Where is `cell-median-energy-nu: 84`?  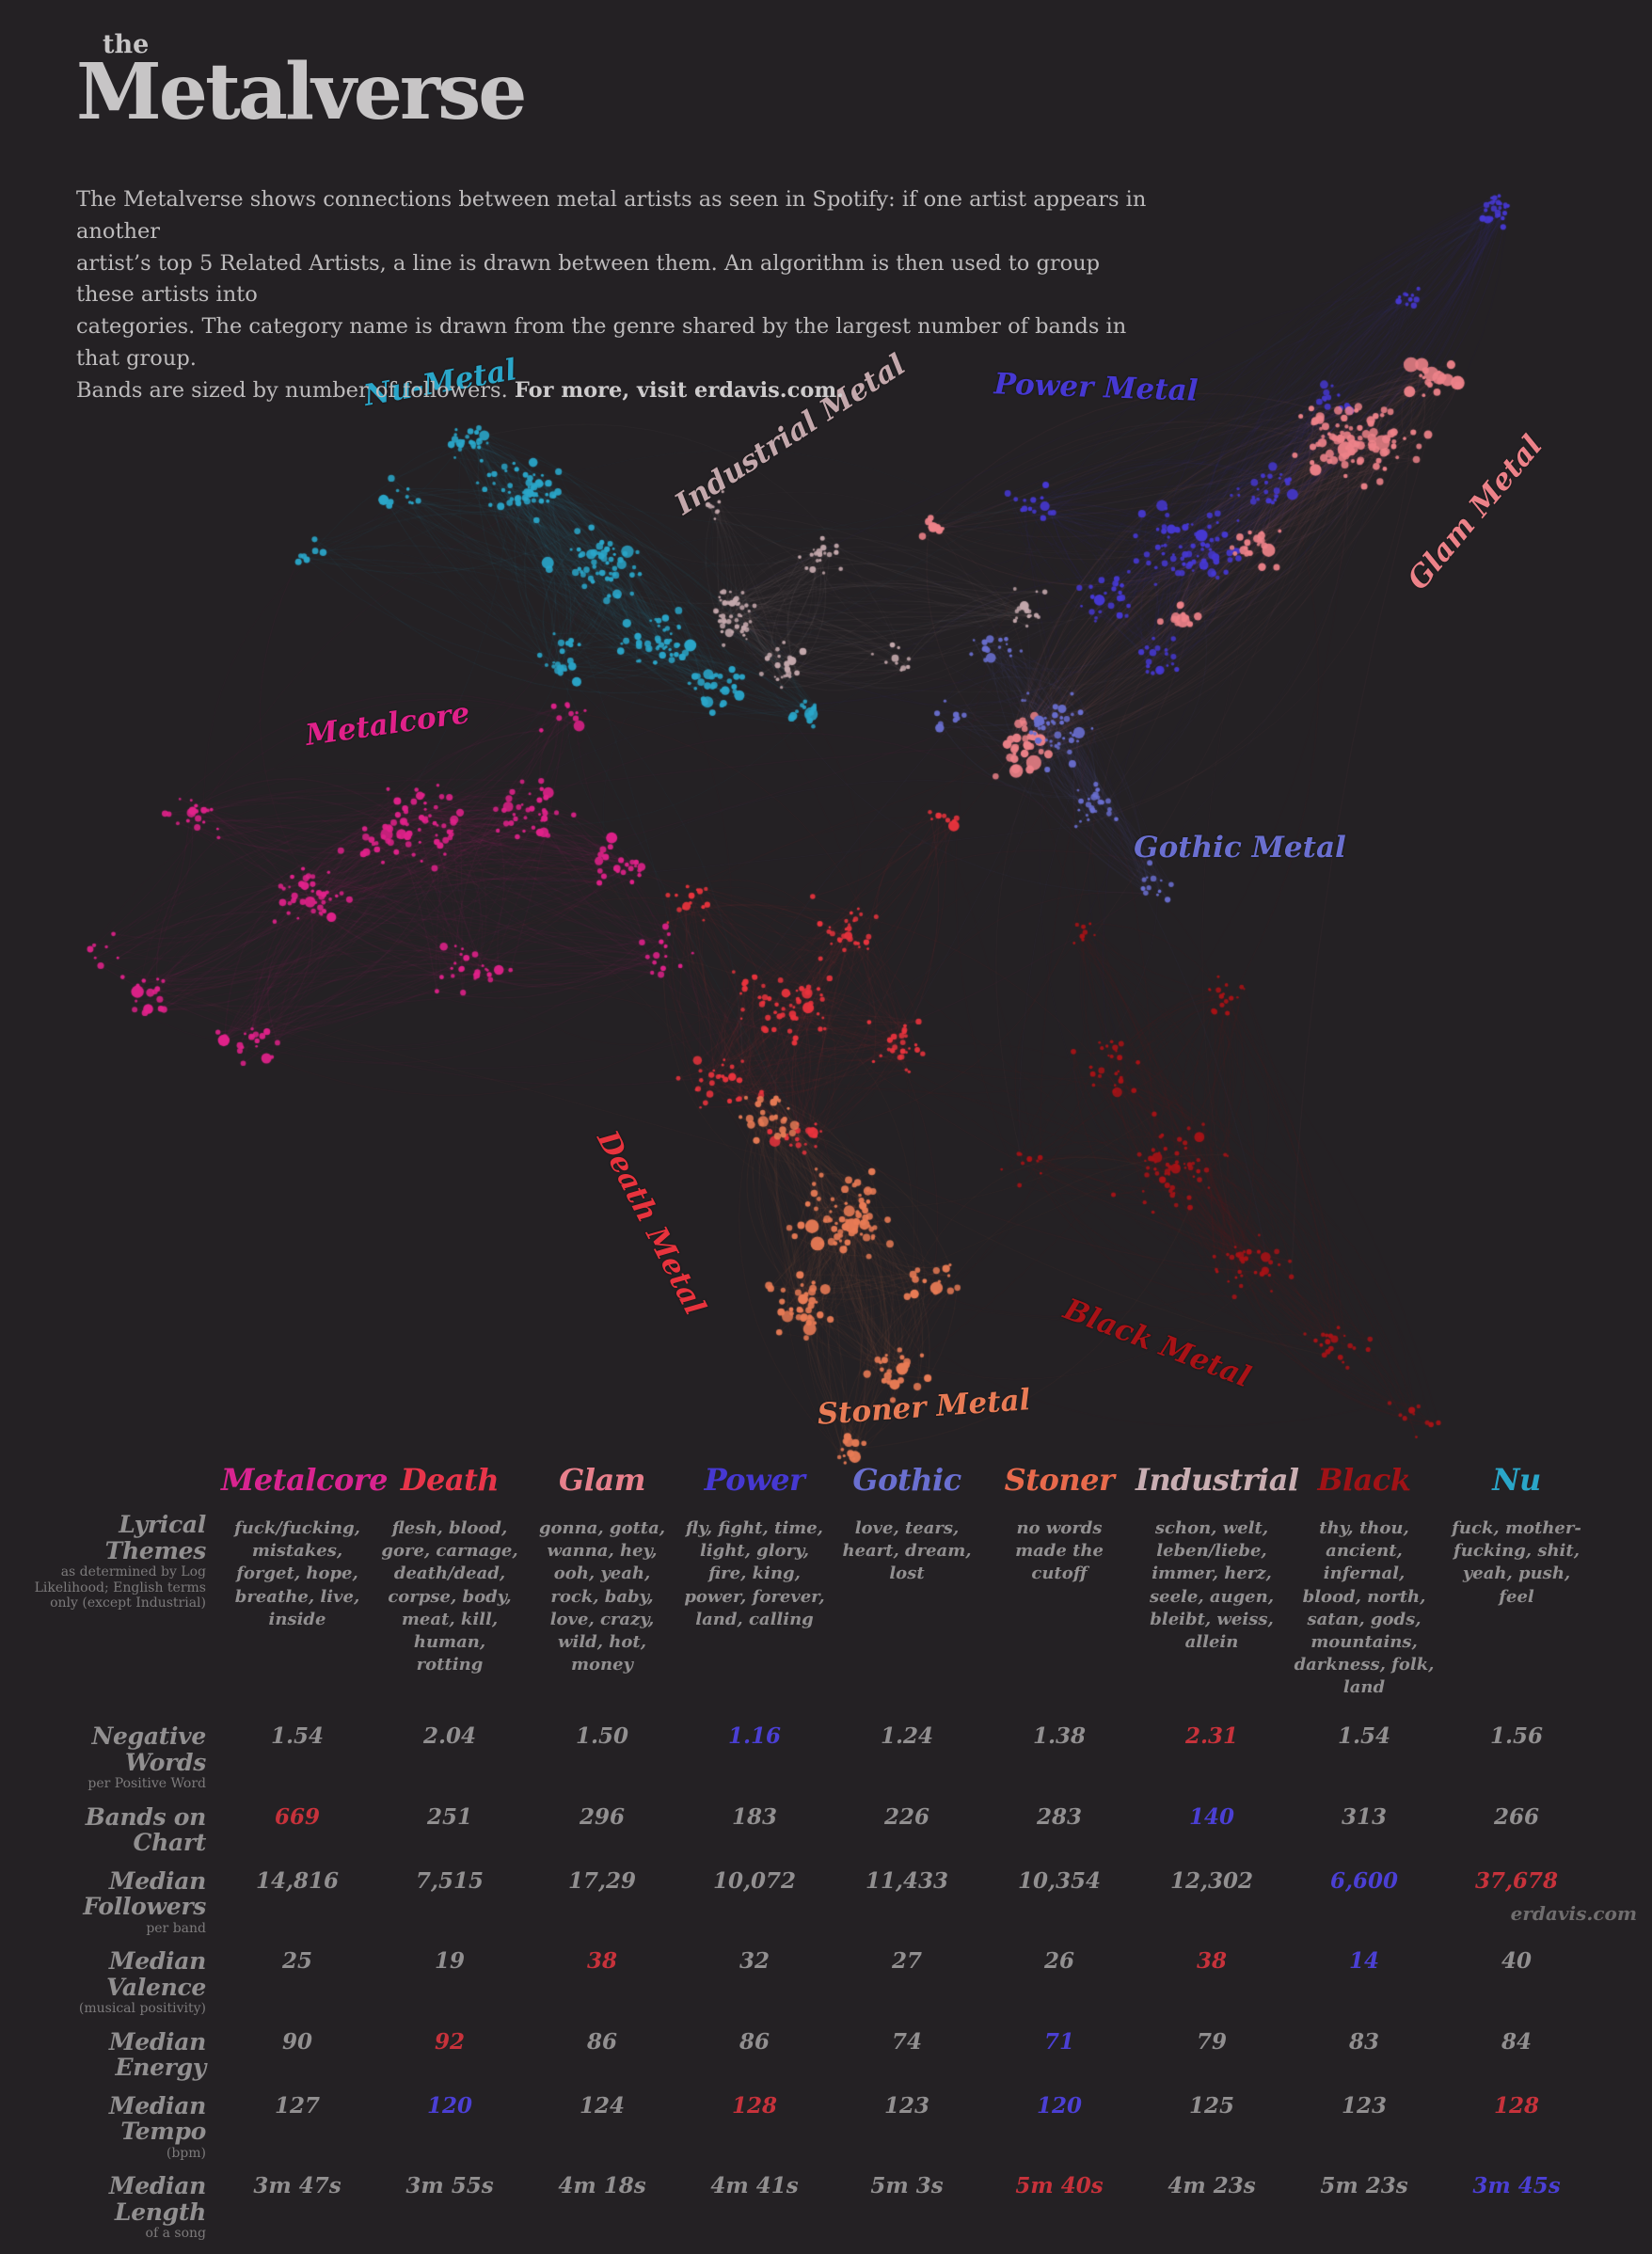
cell-median-energy-nu: 84 is located at coordinates (1516, 2041).